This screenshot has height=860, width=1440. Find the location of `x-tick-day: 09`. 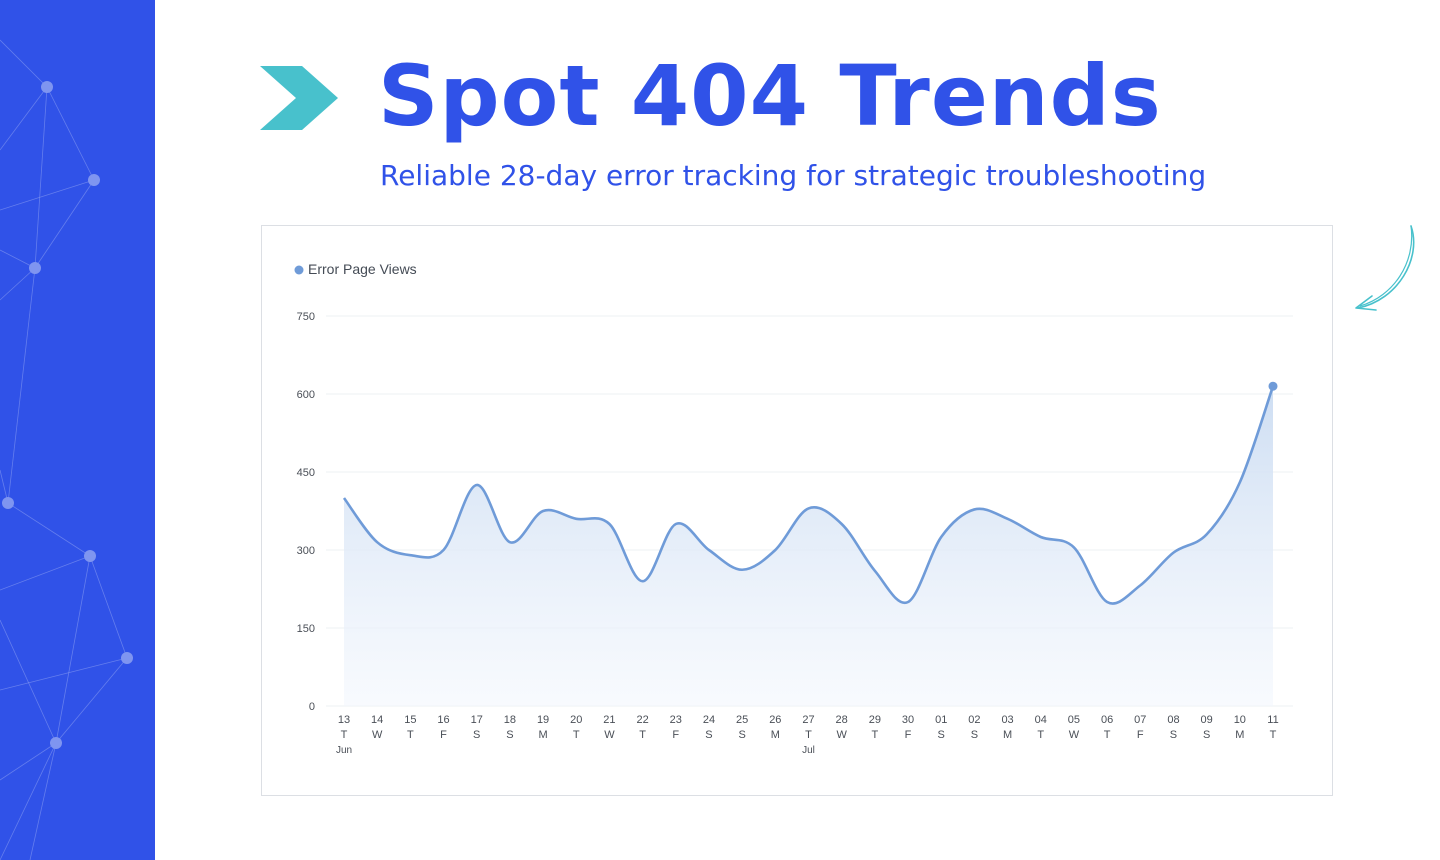

x-tick-day: 09 is located at coordinates (1207, 720).